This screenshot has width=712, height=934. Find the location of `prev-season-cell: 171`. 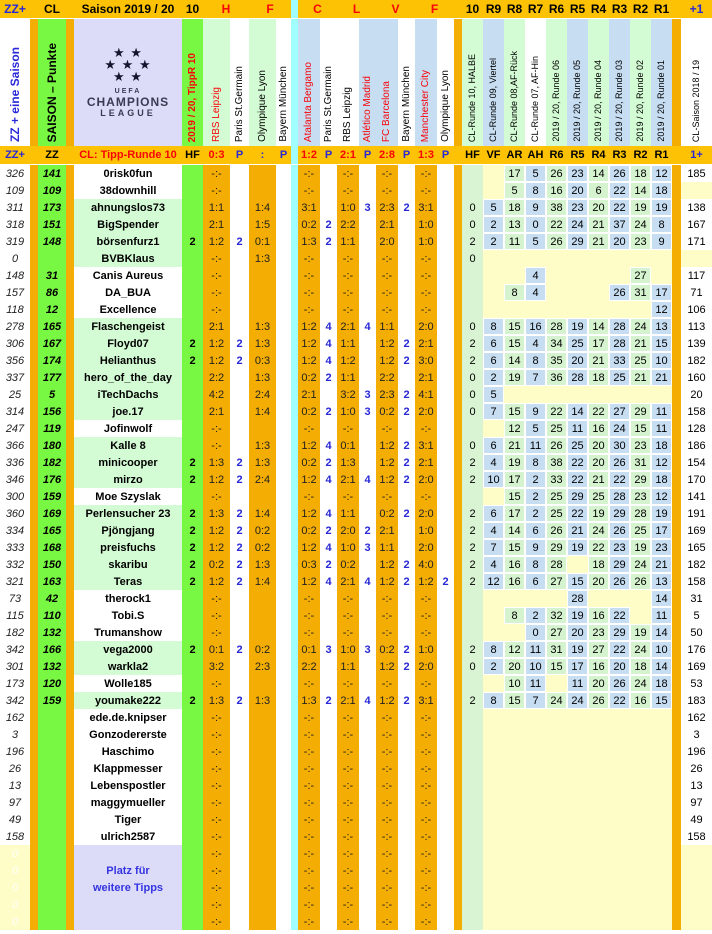

prev-season-cell: 171 is located at coordinates (696, 241).